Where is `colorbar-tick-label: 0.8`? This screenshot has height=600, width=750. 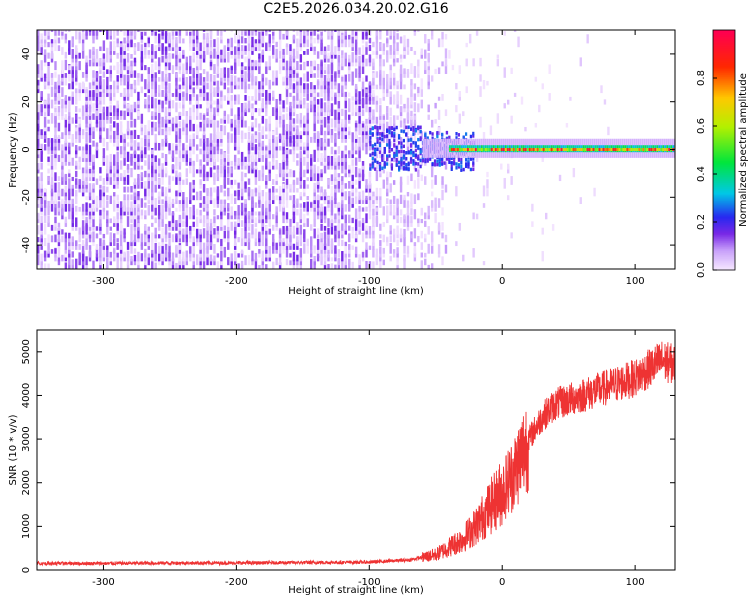
colorbar-tick-label: 0.8 is located at coordinates (701, 78).